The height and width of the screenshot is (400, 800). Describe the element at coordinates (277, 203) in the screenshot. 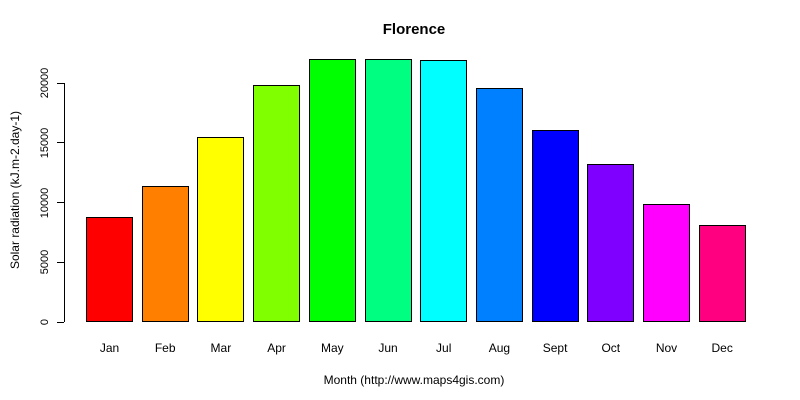

I see `bar-apr` at that location.